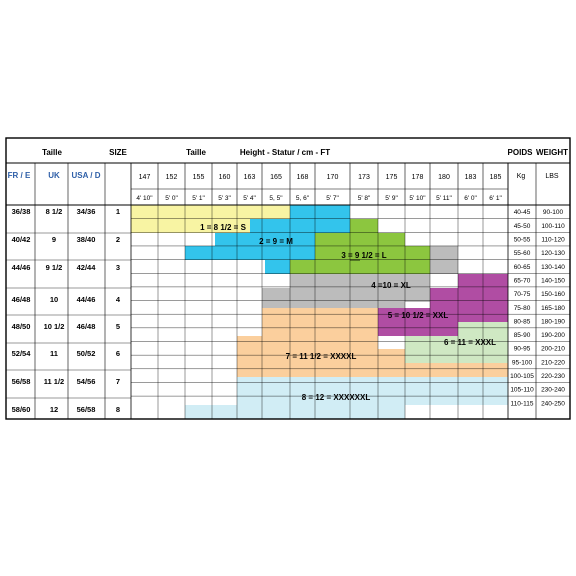 This screenshot has height=576, width=576. Describe the element at coordinates (553, 321) in the screenshot. I see `weight-lbs: 180-190` at that location.